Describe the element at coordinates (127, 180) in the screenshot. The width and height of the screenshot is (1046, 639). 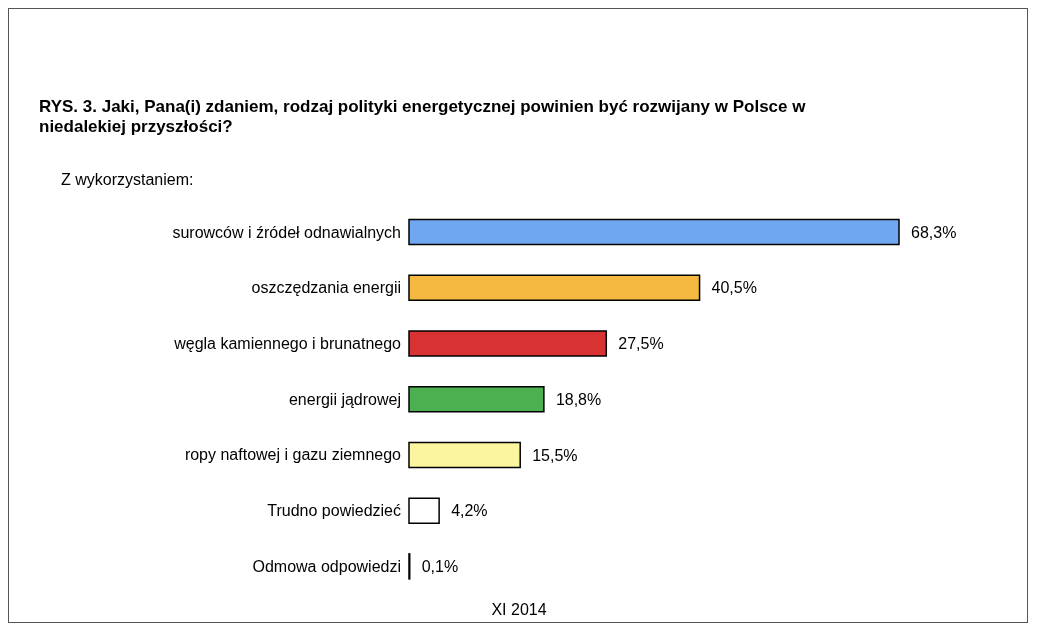
I see `text: Z wykorzystaniem:` at that location.